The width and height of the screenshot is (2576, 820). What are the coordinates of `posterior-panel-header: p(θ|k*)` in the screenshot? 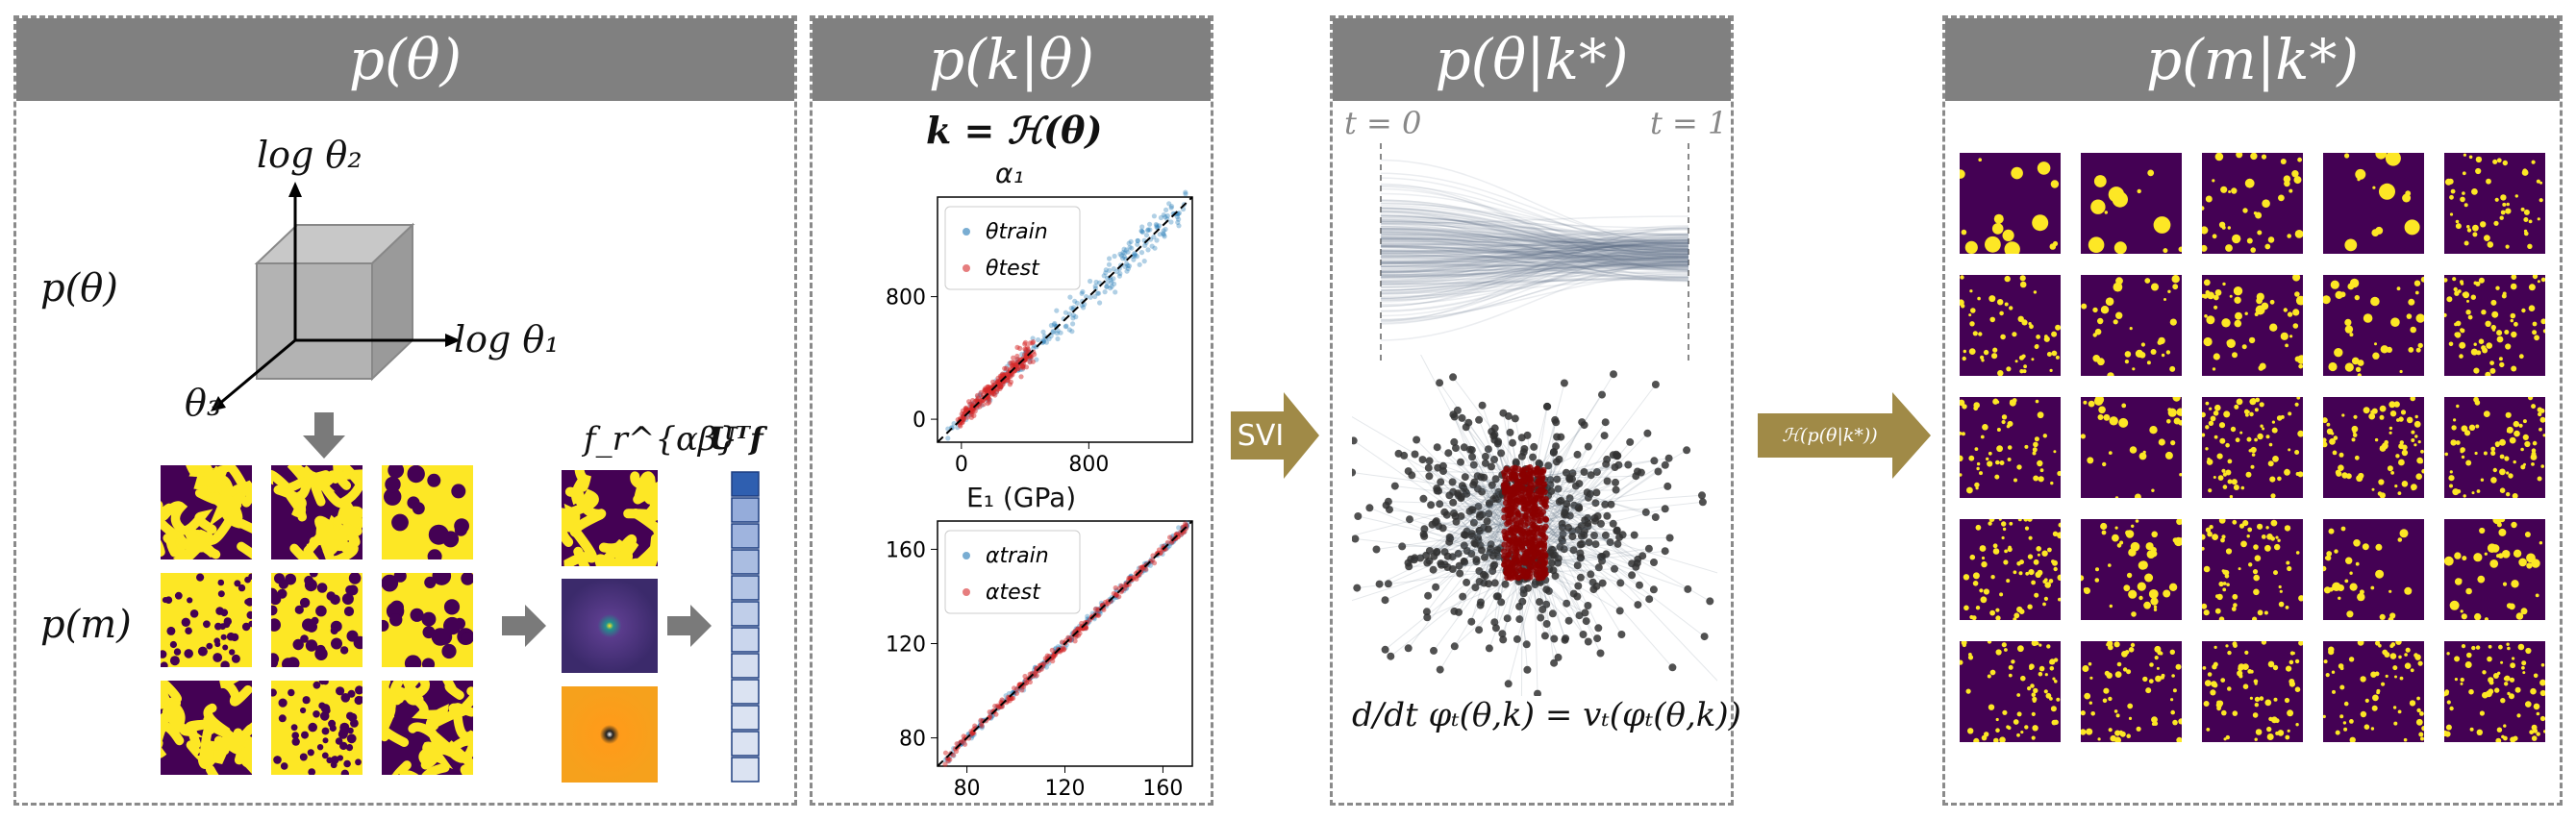 It's located at (1532, 60).